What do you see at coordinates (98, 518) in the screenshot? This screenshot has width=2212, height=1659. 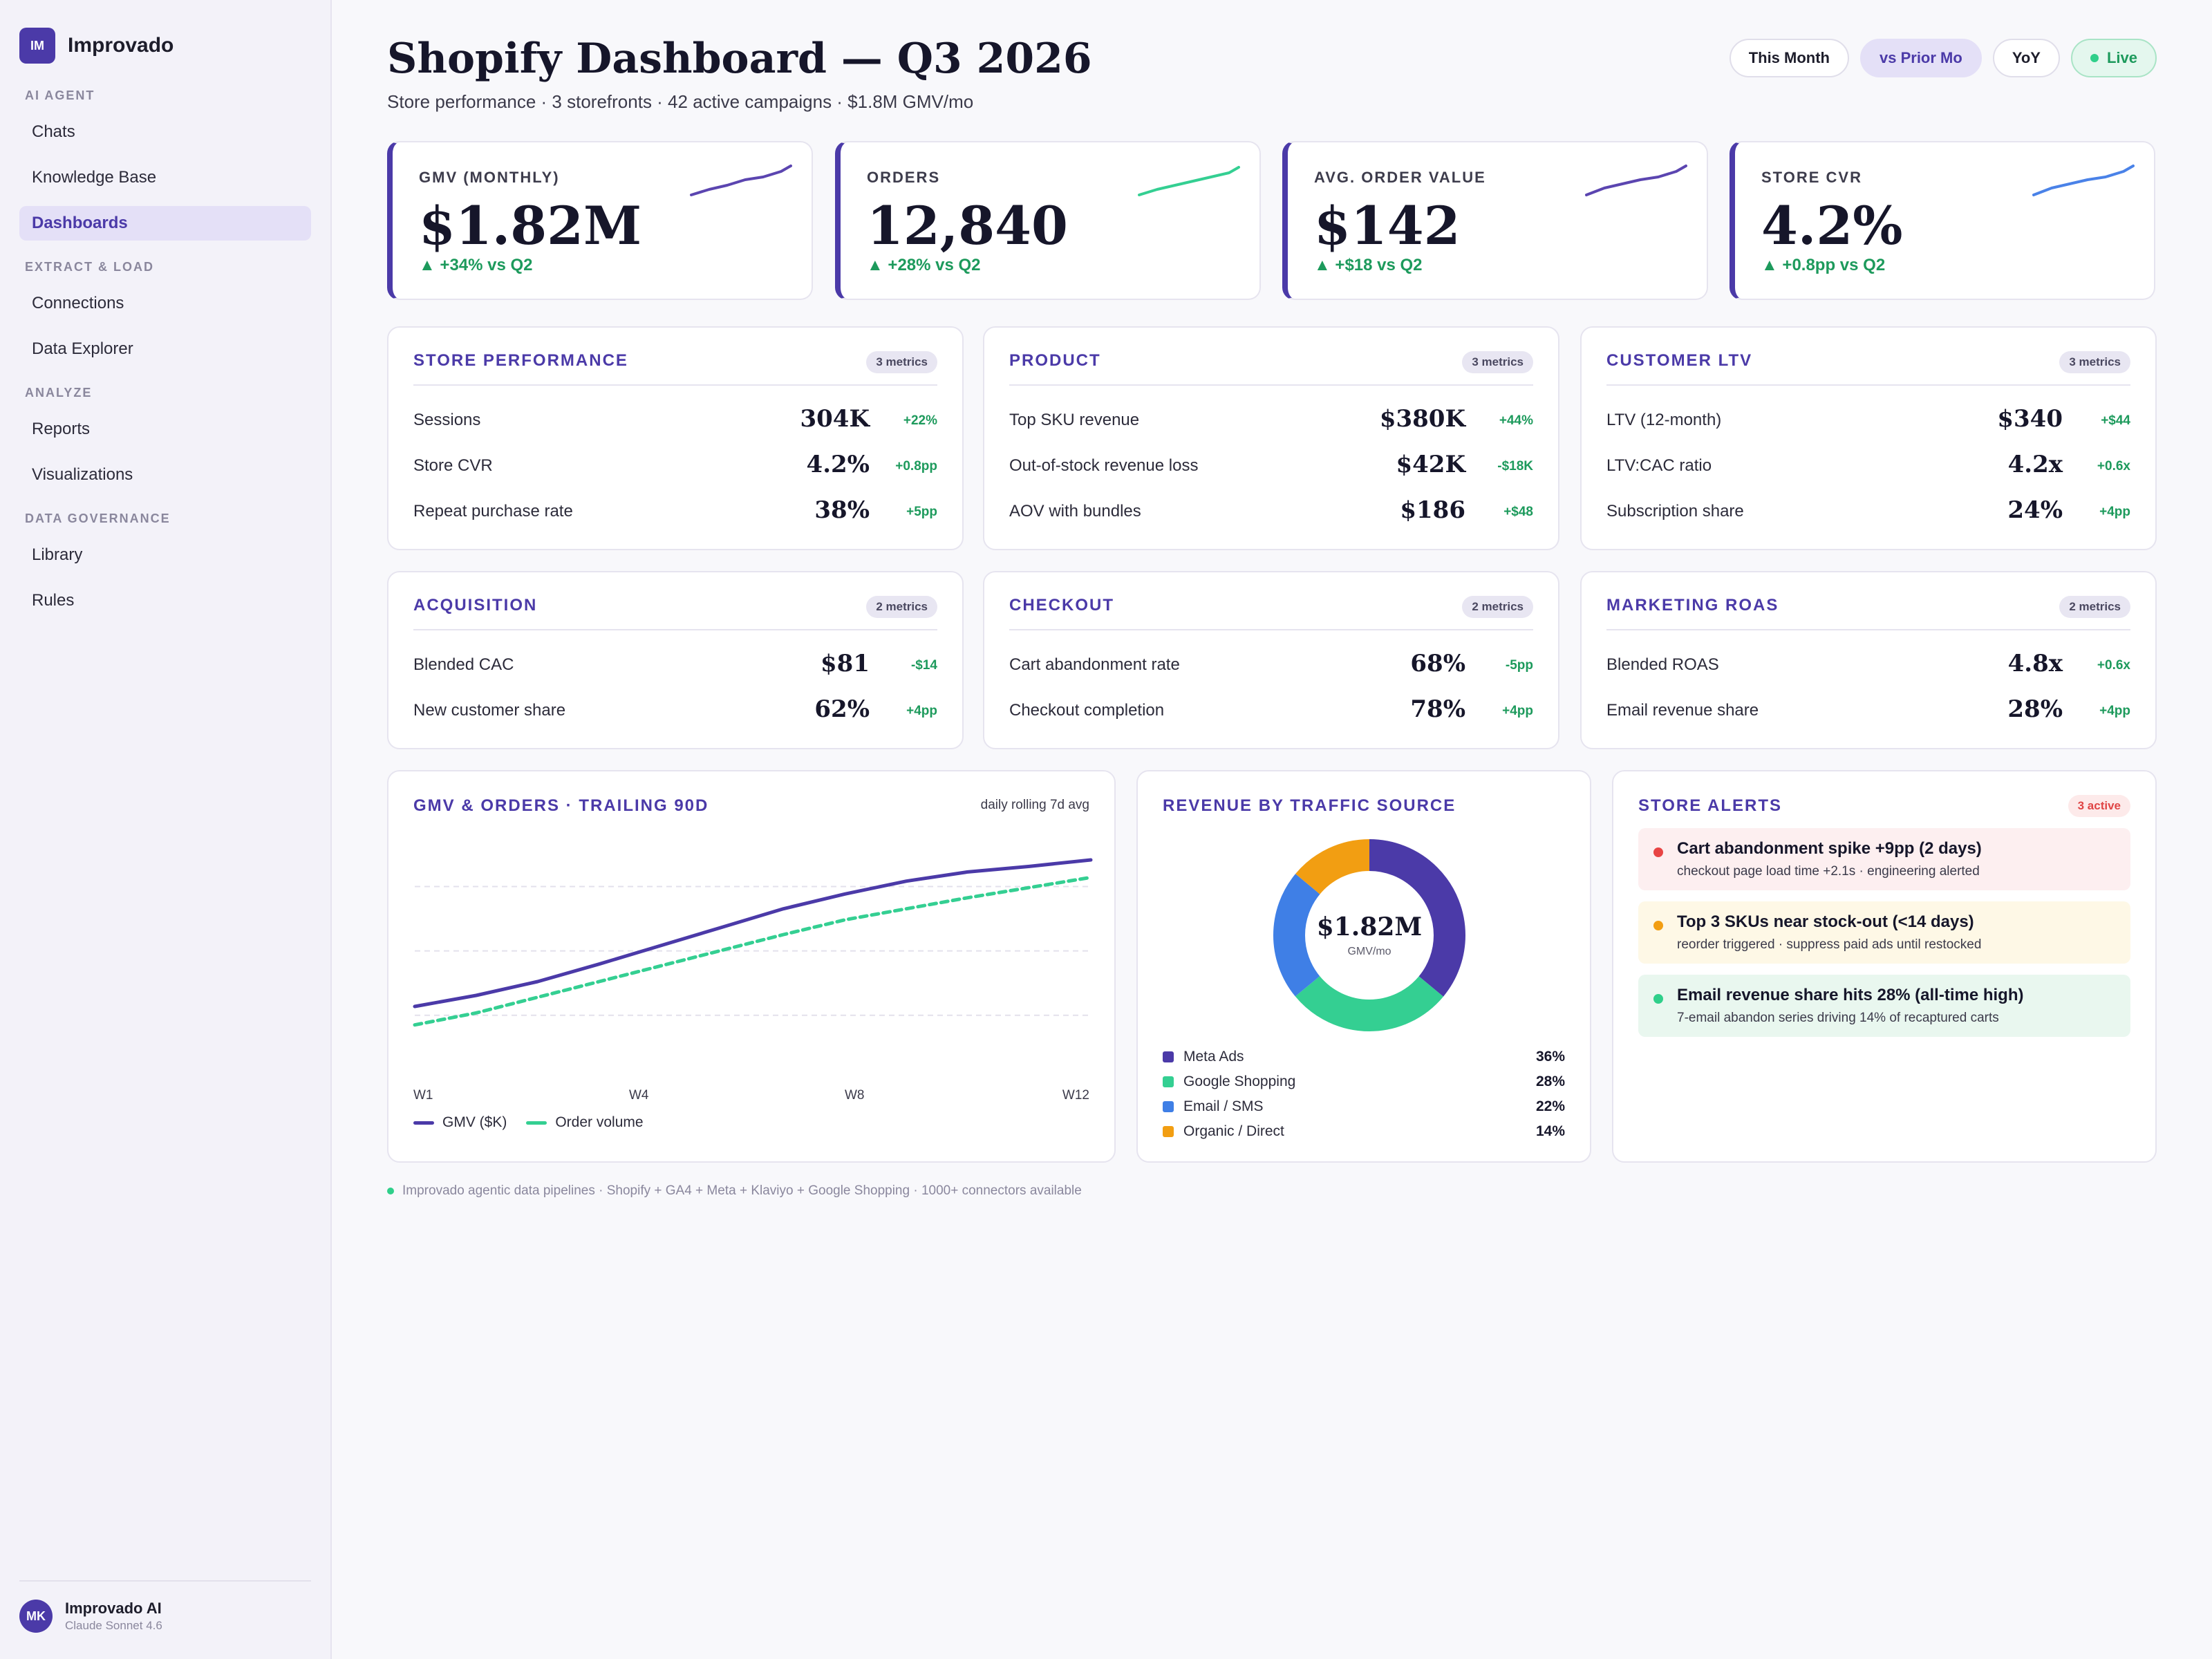 I see `nav-section-data-governance: DATA GOVERNANCE` at bounding box center [98, 518].